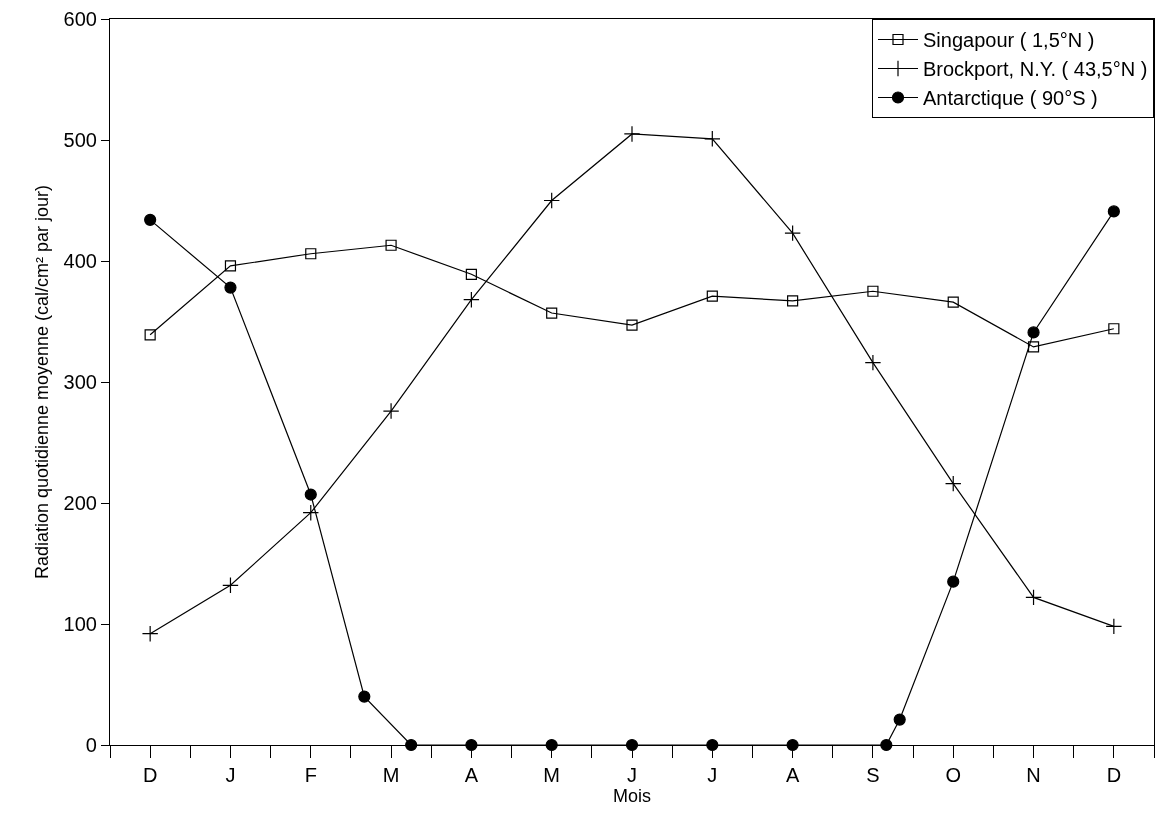 This screenshot has width=1163, height=825. Describe the element at coordinates (1035, 69) in the screenshot. I see `legend-label: Brockport, N.Y. ( 43,5°N )` at that location.